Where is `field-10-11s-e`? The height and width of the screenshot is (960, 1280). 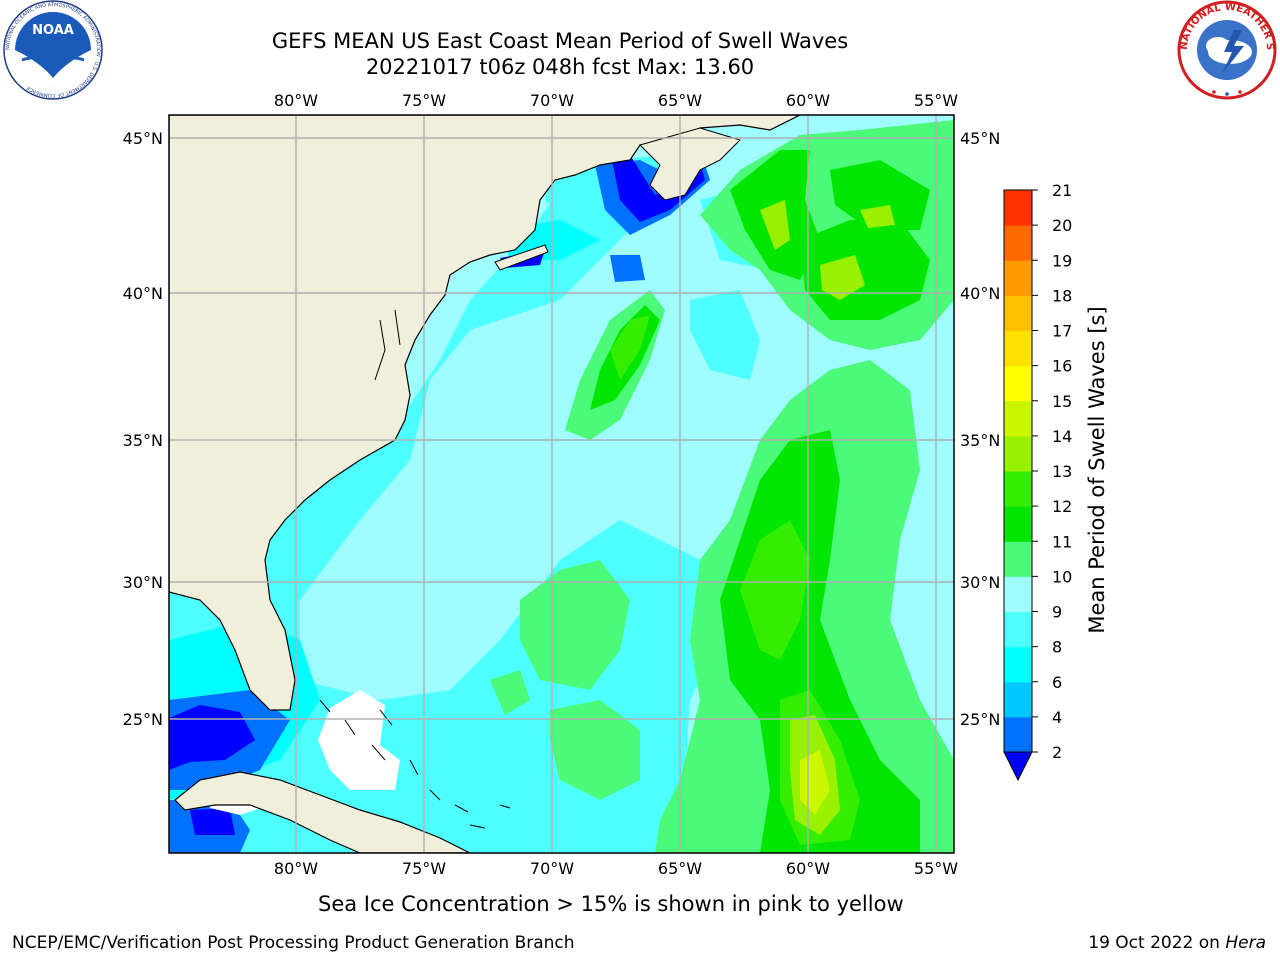
field-10-11s-e is located at coordinates (880, 195).